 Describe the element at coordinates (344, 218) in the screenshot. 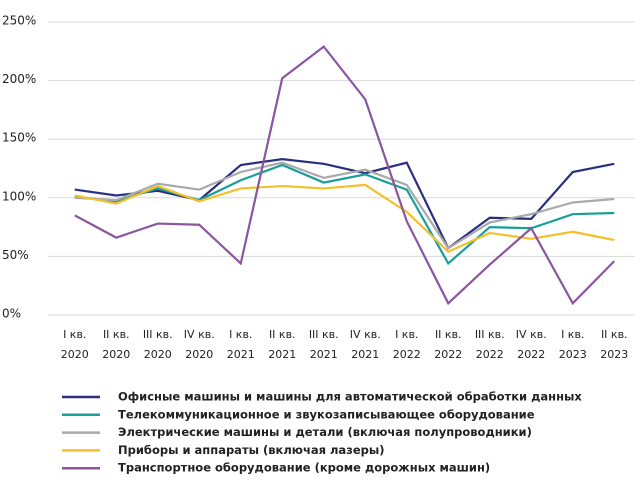

I see `series-line` at that location.